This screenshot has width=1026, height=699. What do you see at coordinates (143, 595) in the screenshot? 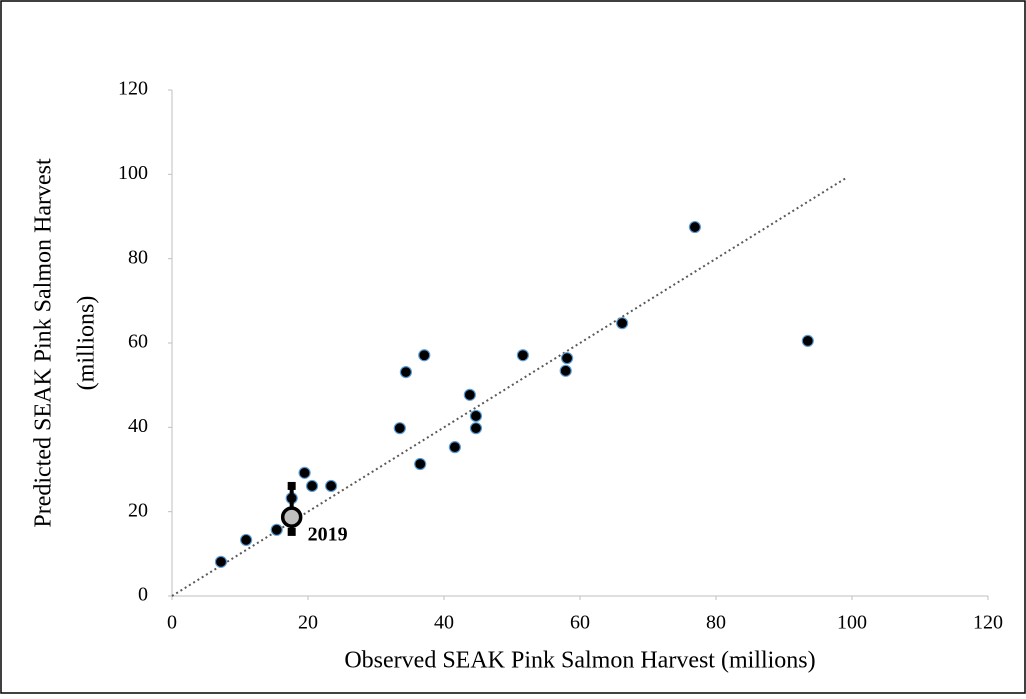
I see `y-tick-label: 0` at bounding box center [143, 595].